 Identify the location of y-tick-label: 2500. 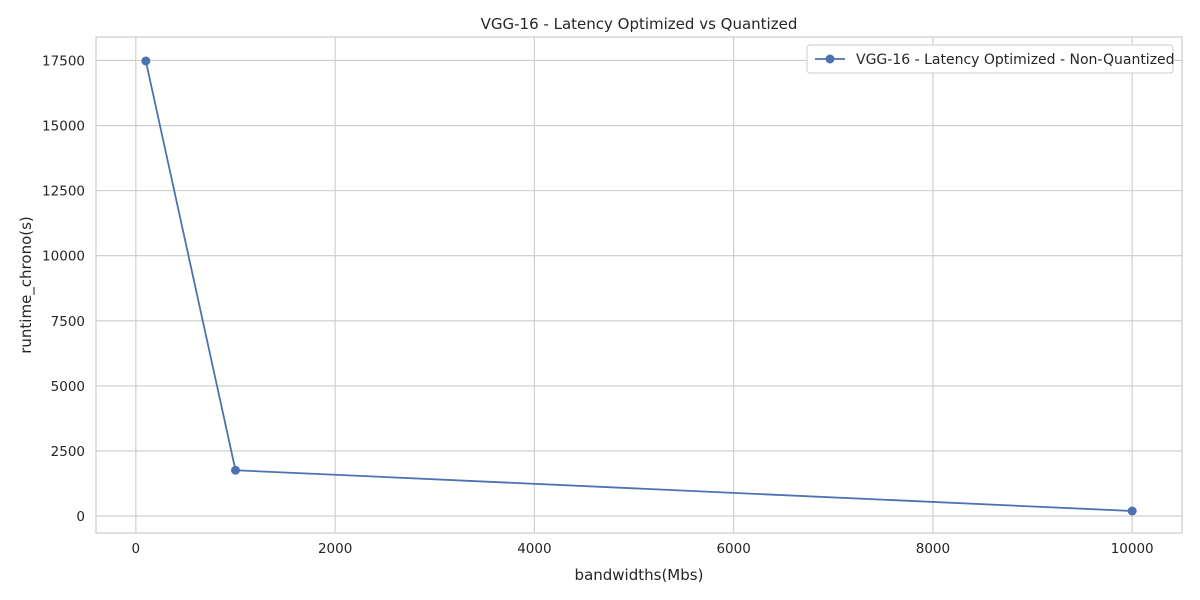
(68, 452).